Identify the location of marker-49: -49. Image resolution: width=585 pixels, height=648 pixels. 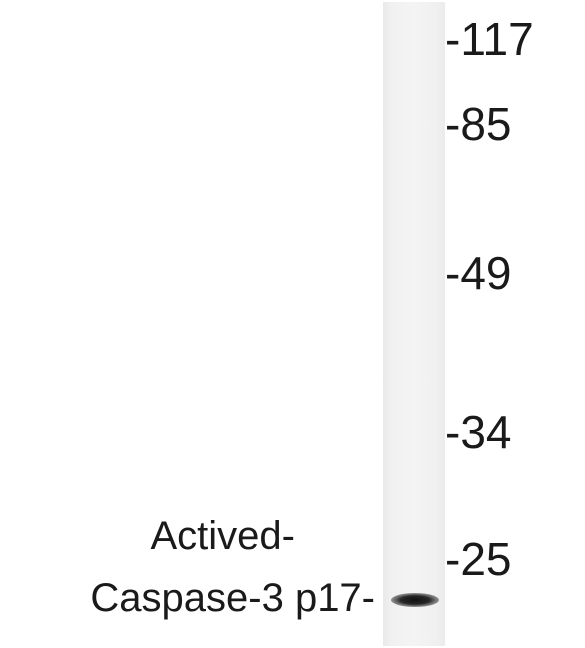
(478, 273).